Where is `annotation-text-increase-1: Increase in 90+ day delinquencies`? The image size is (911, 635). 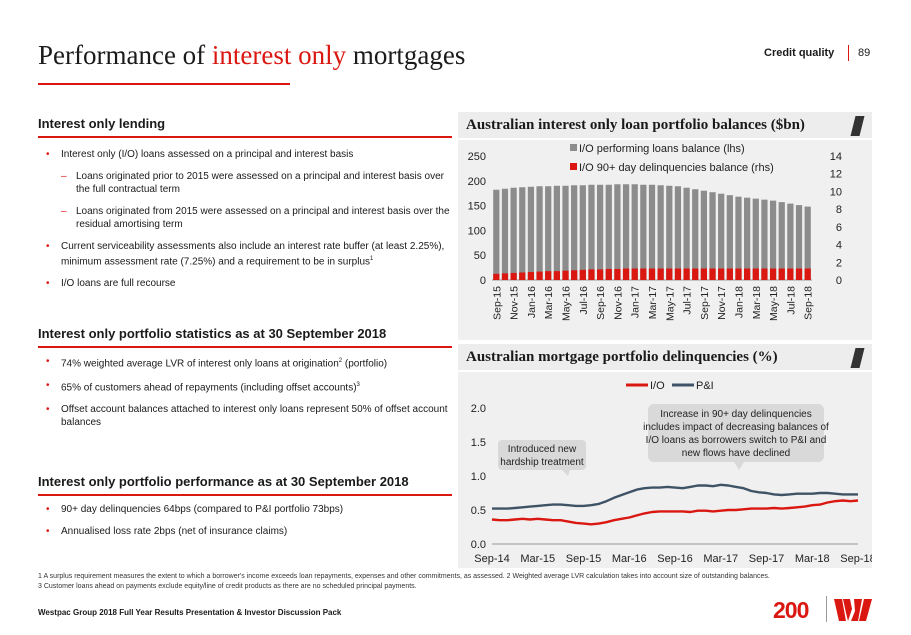
annotation-text-increase-1: Increase in 90+ day delinquencies is located at coordinates (736, 414).